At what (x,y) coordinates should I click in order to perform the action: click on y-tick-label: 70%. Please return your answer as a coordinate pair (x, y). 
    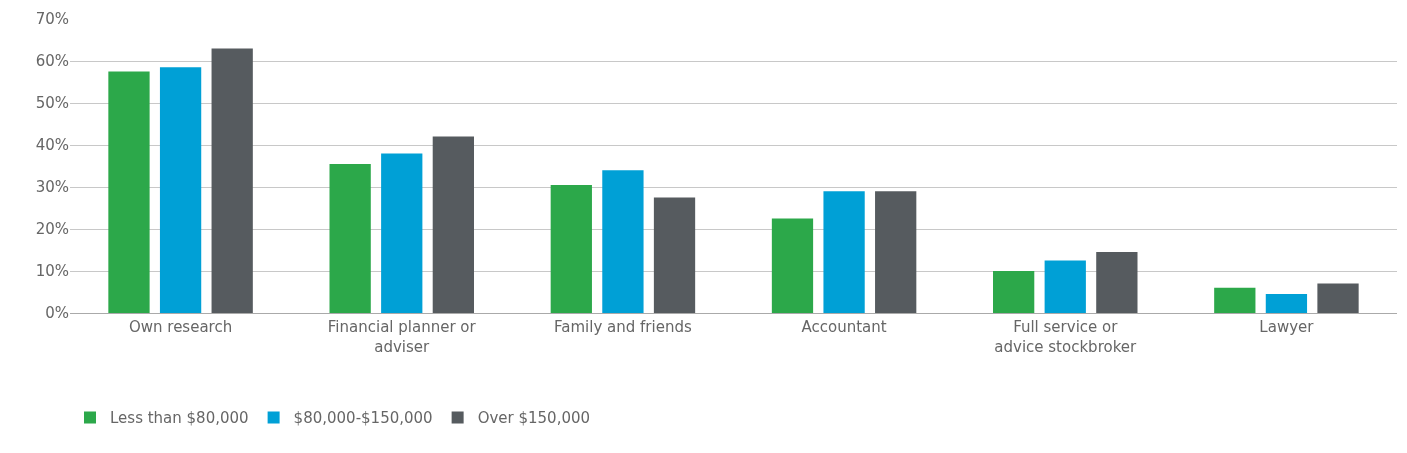
    Looking at the image, I should click on (52, 19).